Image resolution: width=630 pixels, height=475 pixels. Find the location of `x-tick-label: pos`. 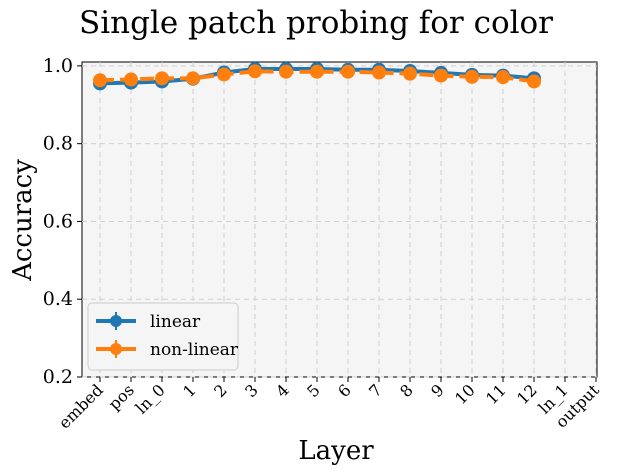

x-tick-label: pos is located at coordinates (121, 396).